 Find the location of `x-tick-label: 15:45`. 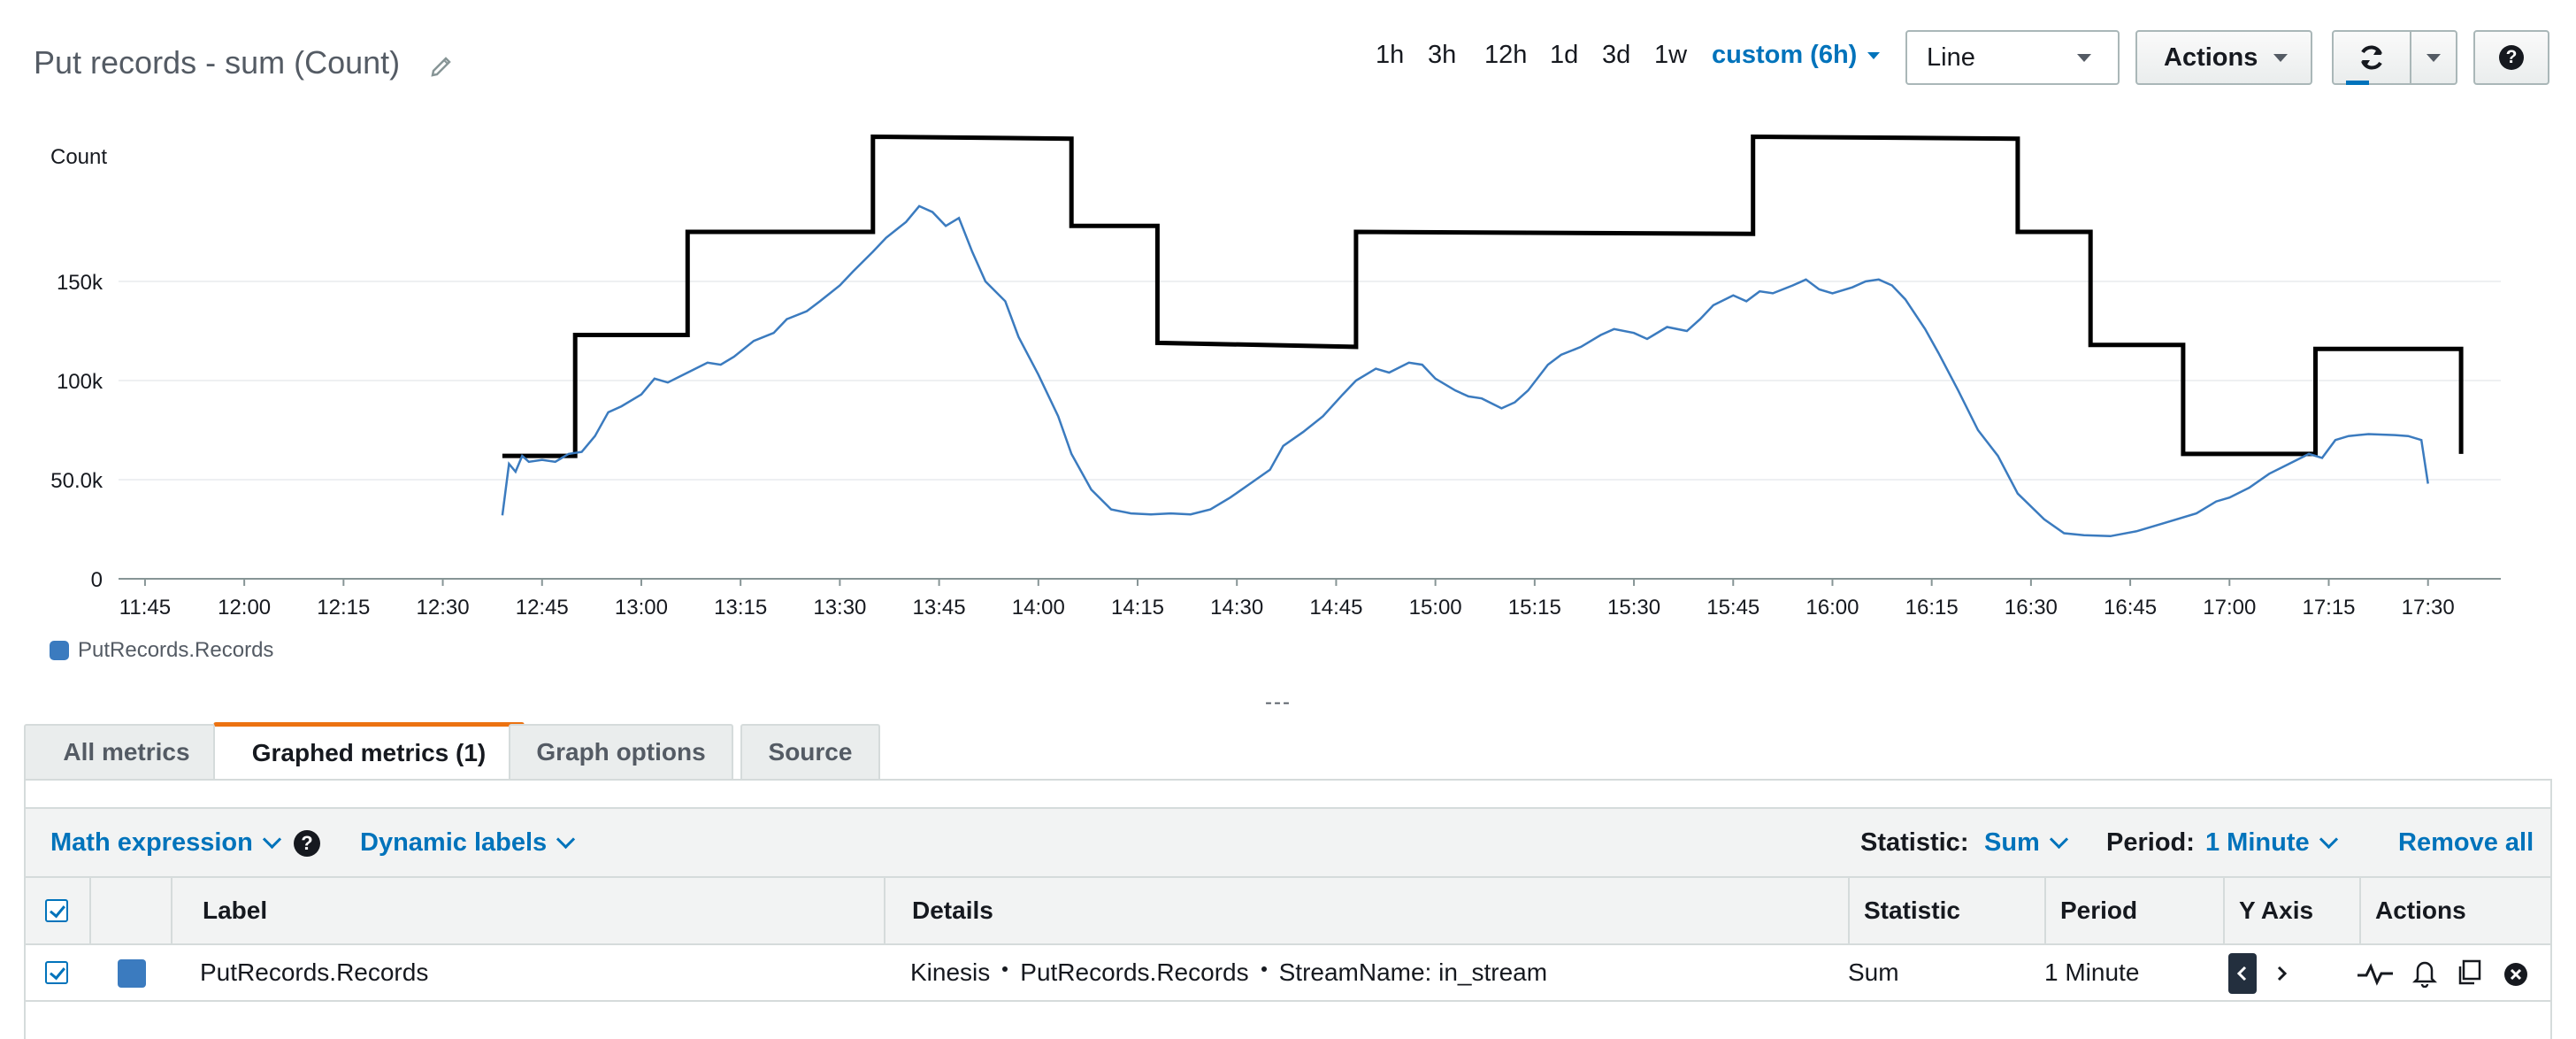

x-tick-label: 15:45 is located at coordinates (1733, 608).